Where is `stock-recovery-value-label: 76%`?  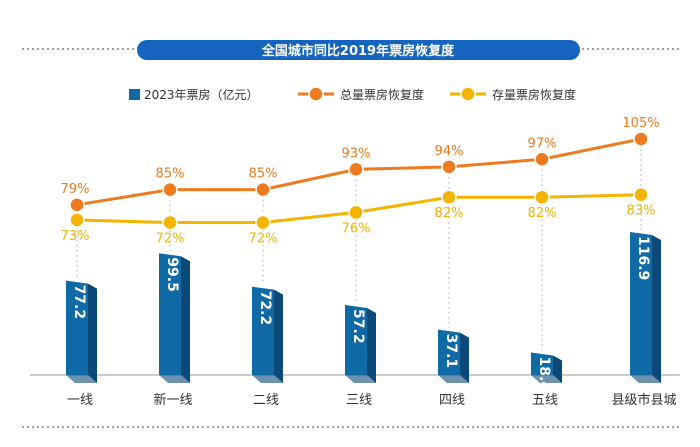
stock-recovery-value-label: 76% is located at coordinates (356, 228).